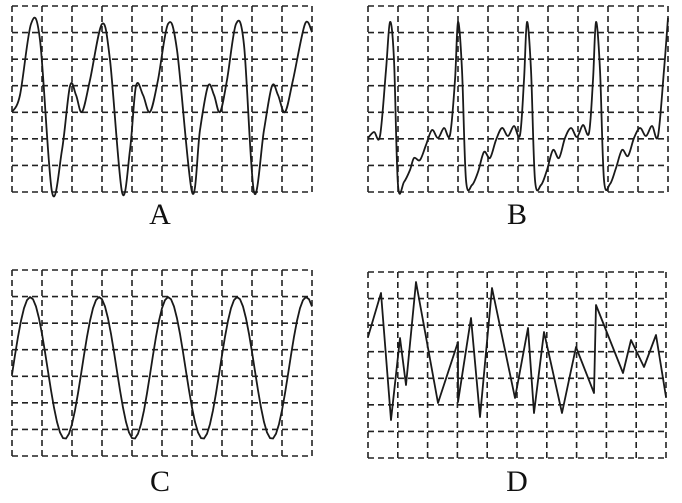 Image resolution: width=682 pixels, height=503 pixels. What do you see at coordinates (160, 214) in the screenshot?
I see `panel-a-label: A` at bounding box center [160, 214].